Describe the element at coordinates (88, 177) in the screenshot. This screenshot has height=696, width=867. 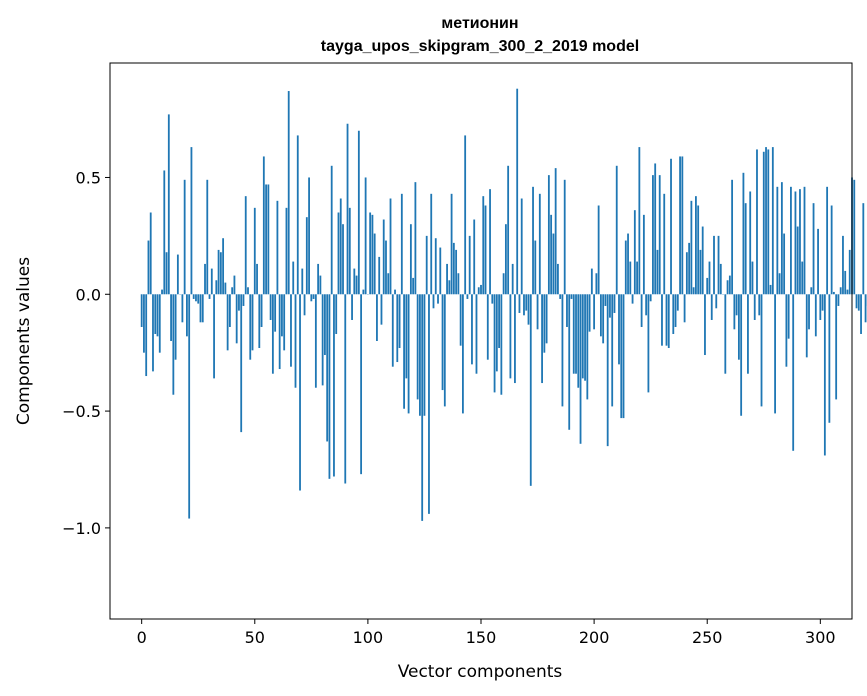
I see `y-tick-label: 0.5` at that location.